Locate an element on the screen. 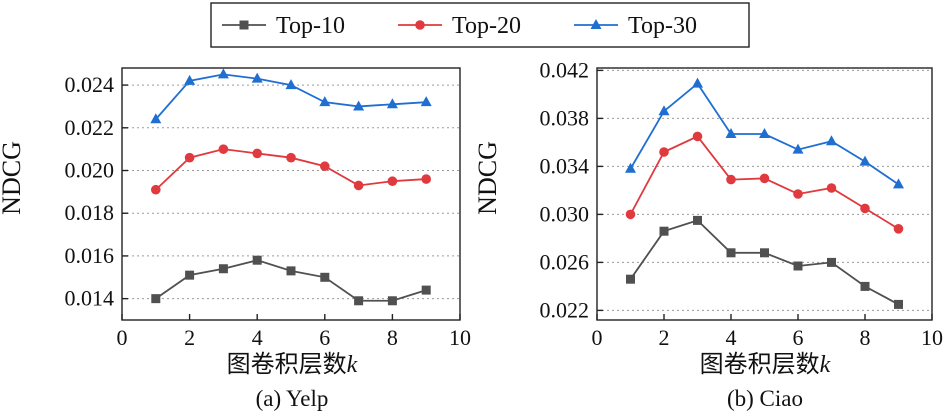 The height and width of the screenshot is (417, 946). y-tick-label: 0.014 is located at coordinates (90, 298).